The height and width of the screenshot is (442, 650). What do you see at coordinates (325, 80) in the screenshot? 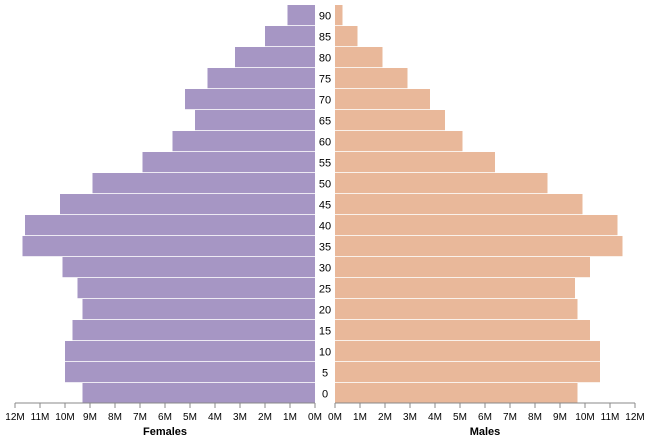
I see `age-label-75: 75` at bounding box center [325, 80].